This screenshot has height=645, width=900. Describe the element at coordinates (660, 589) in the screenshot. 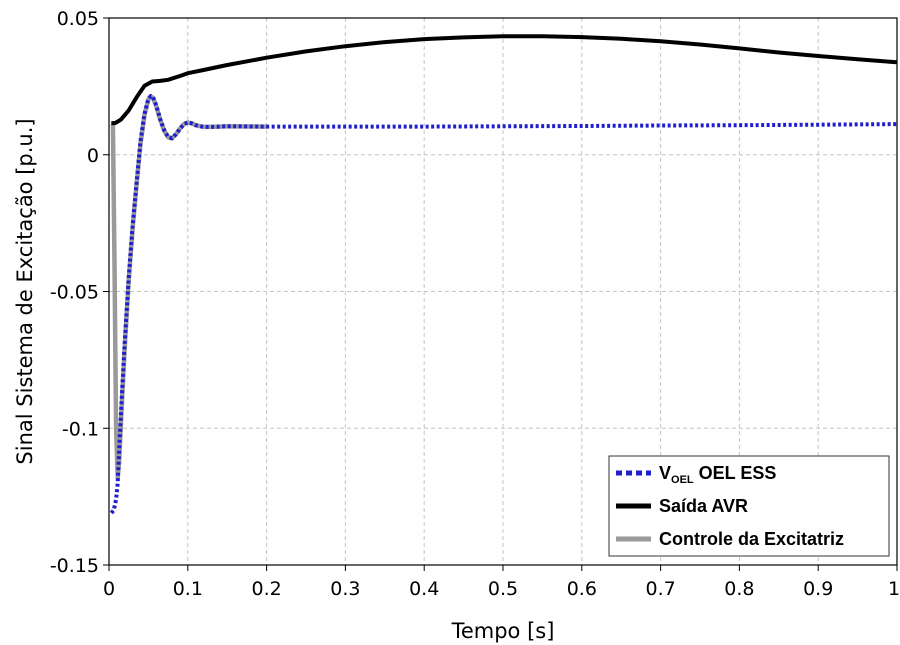

I see `x-tick-label-7: 0.7` at that location.